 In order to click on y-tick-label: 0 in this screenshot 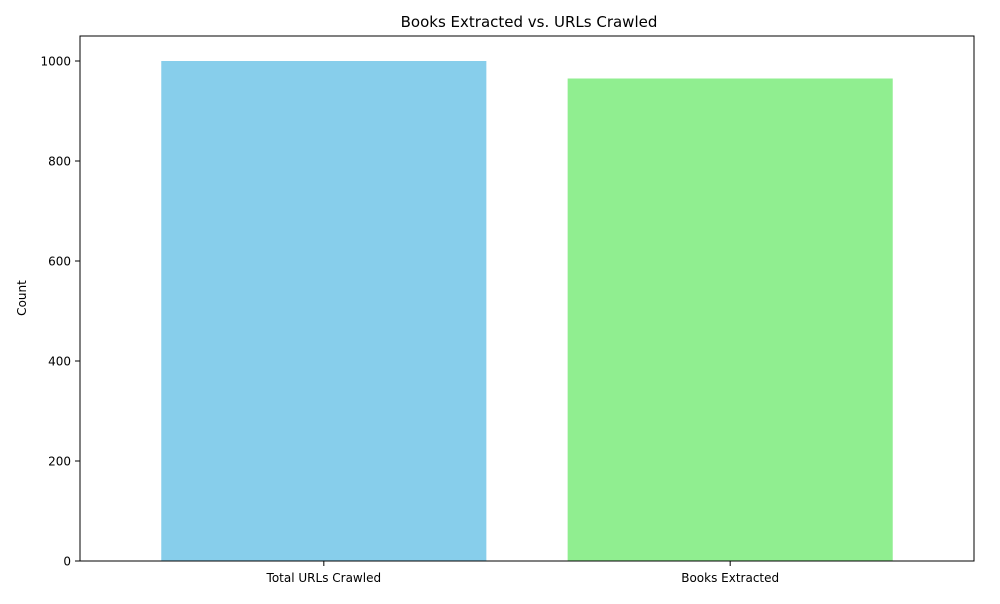, I will do `click(67, 562)`.